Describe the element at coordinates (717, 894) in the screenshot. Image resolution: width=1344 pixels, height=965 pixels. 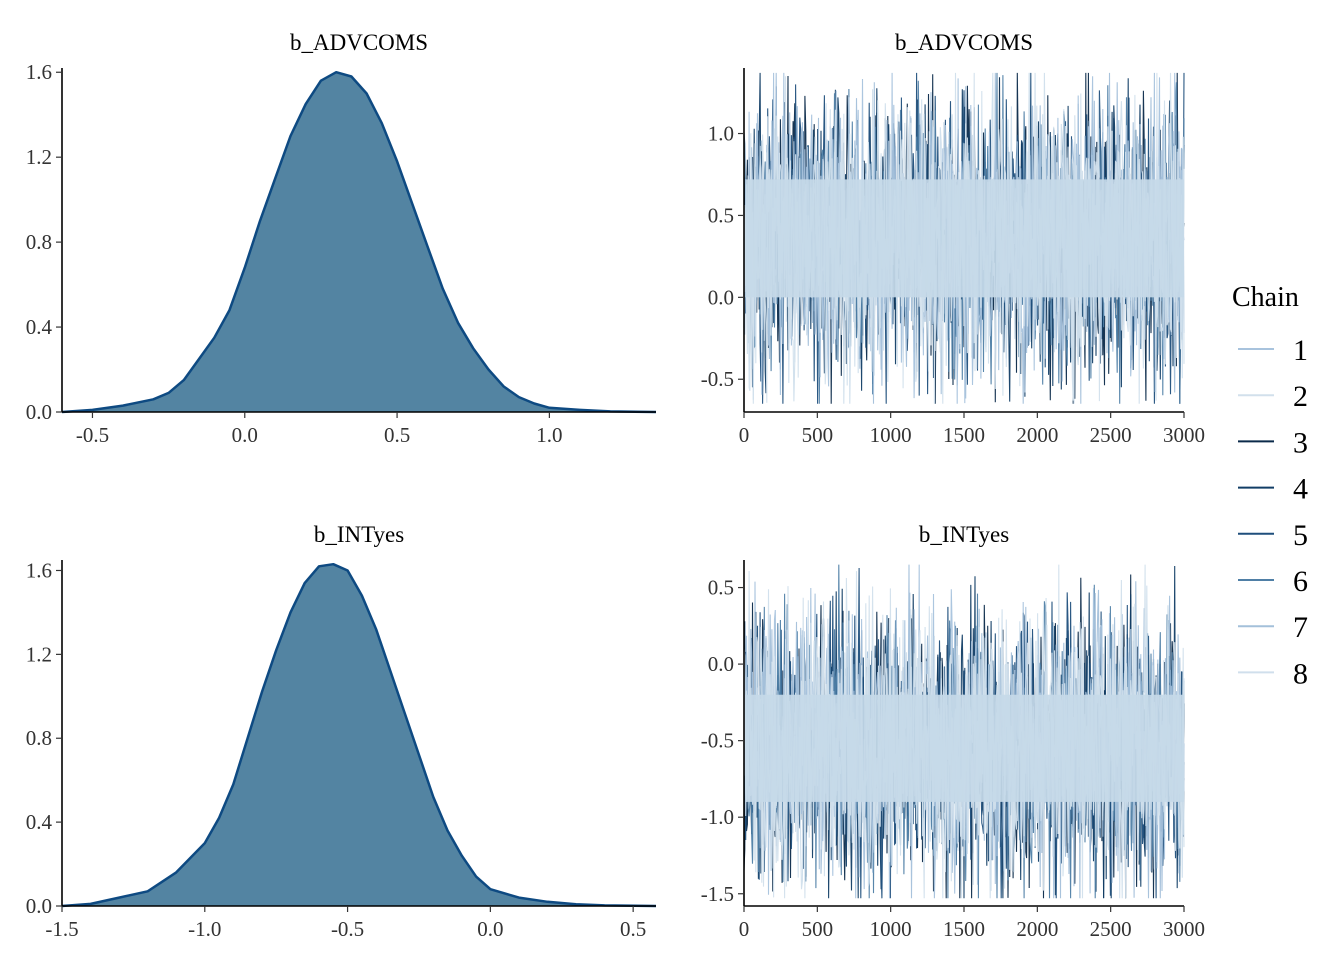
I see `y-tick-label: -1.5` at that location.